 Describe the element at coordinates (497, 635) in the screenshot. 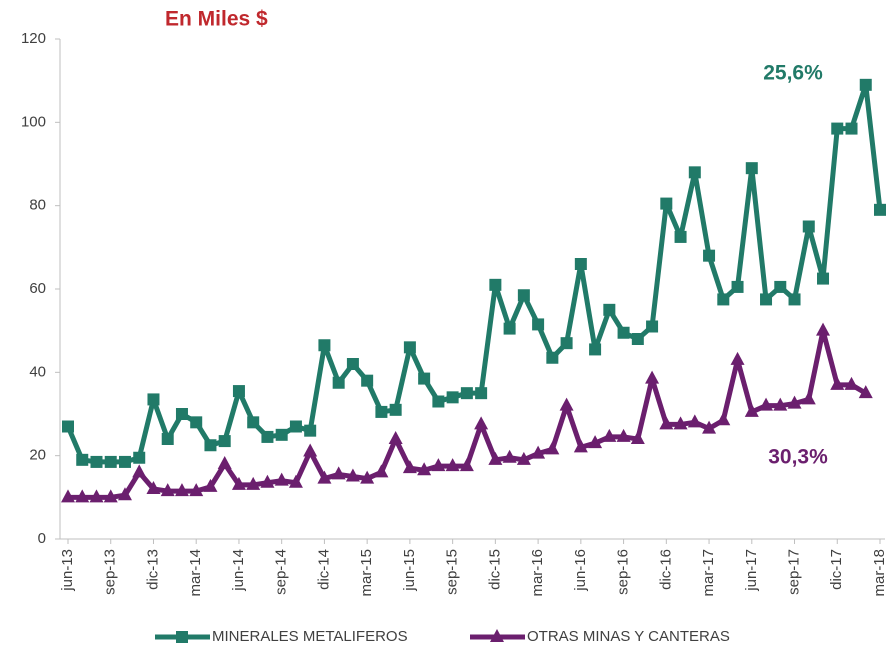

I see `legend-marker` at that location.